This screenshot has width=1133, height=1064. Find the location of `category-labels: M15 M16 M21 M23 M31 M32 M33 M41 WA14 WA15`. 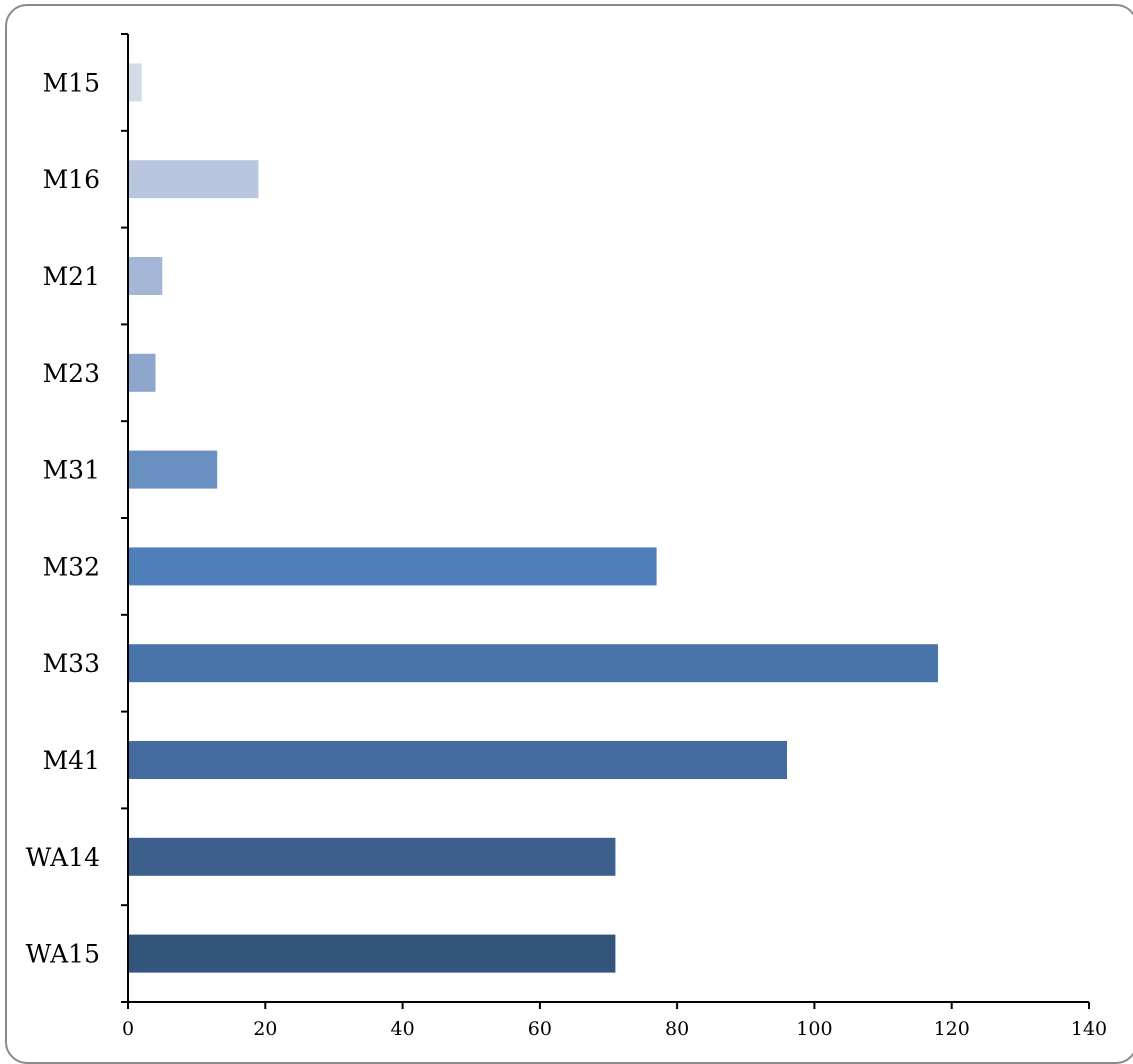

category-labels: M15 M16 M21 M23 M31 M32 M33 M41 WA14 WA15 is located at coordinates (63, 518).